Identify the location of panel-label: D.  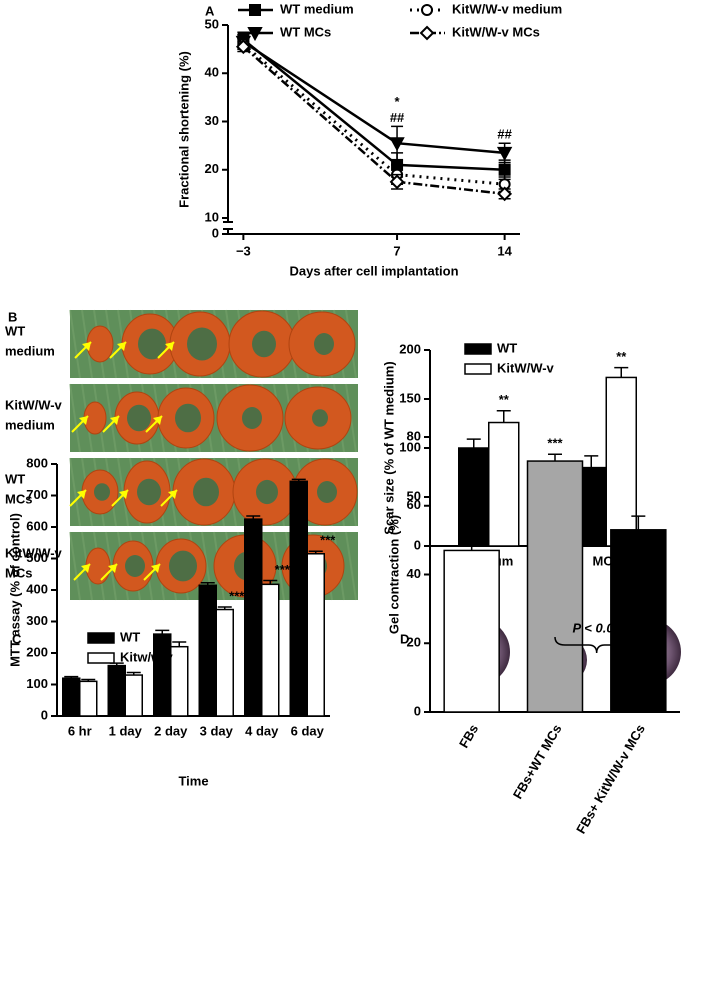
(404, 638).